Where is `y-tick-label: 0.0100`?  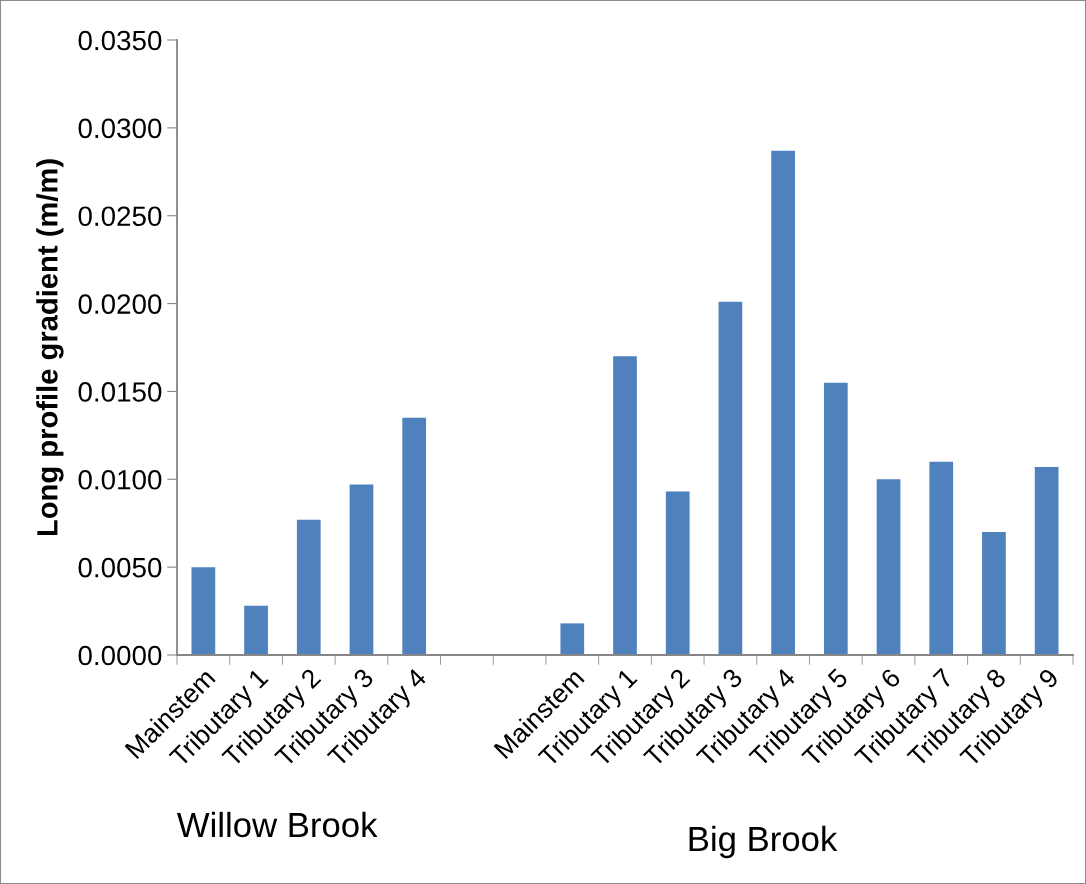
y-tick-label: 0.0100 is located at coordinates (120, 479).